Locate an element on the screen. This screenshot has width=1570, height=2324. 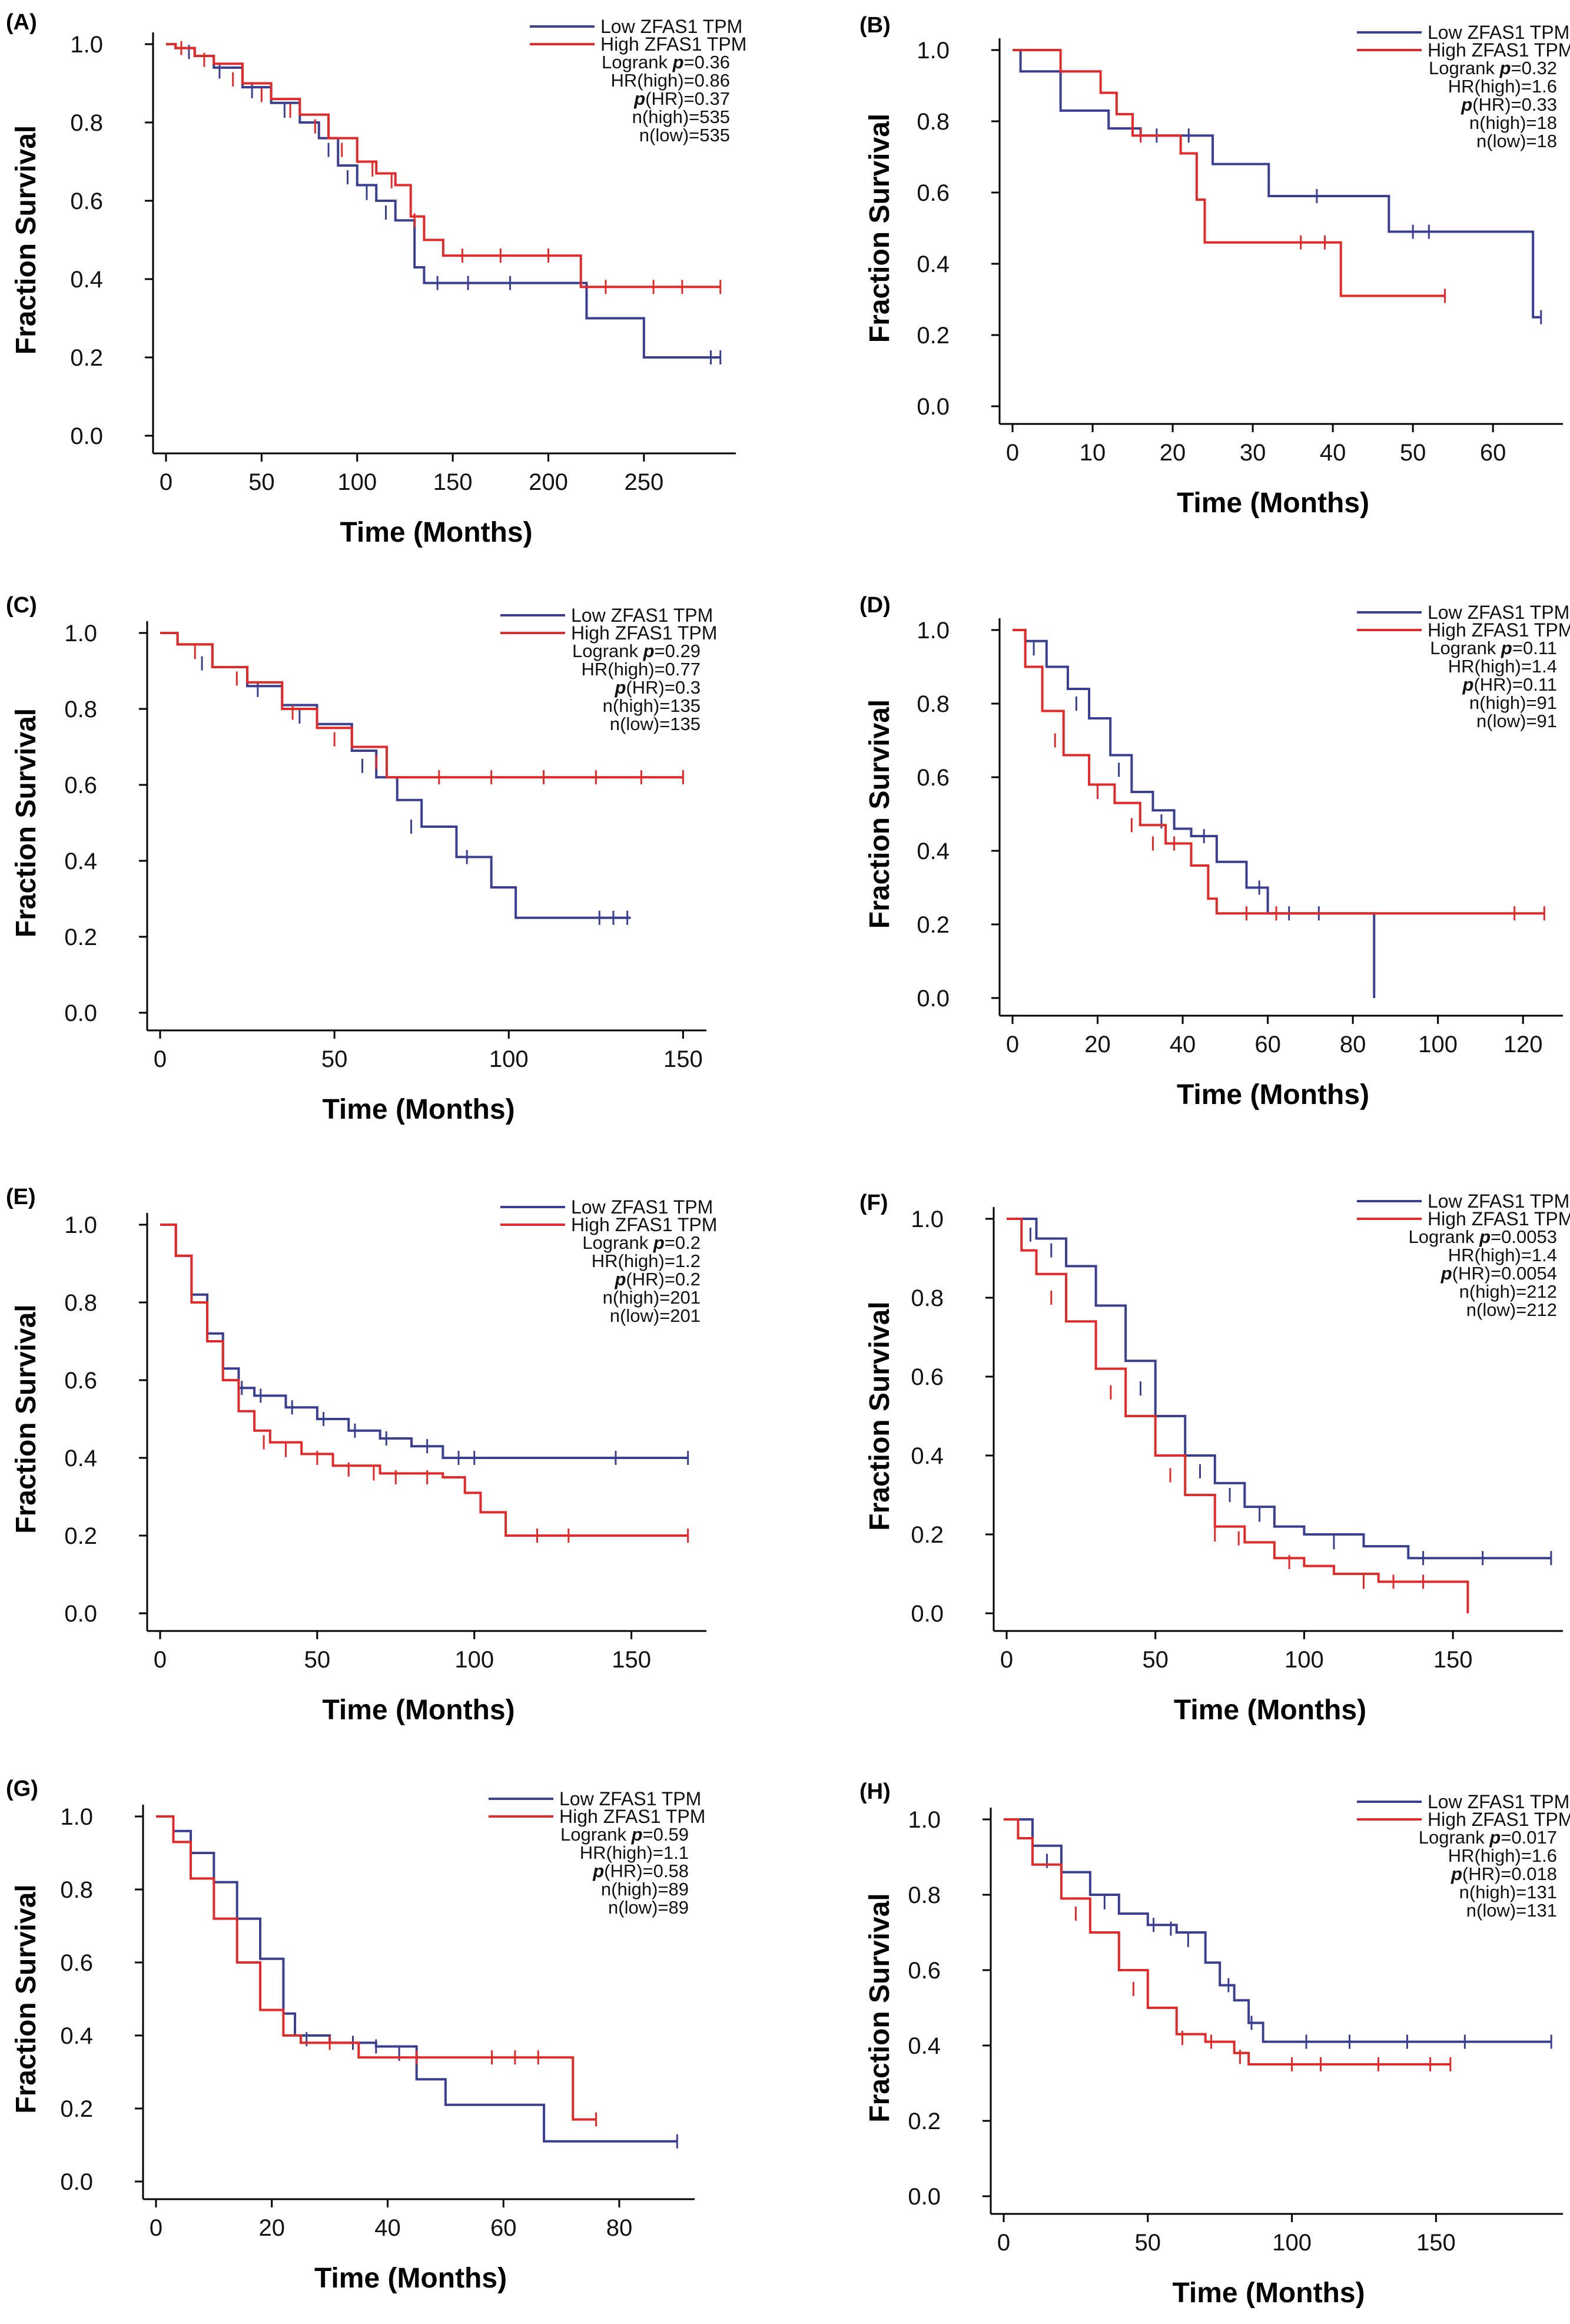
stat-line: n(high)=89 is located at coordinates (645, 1889).